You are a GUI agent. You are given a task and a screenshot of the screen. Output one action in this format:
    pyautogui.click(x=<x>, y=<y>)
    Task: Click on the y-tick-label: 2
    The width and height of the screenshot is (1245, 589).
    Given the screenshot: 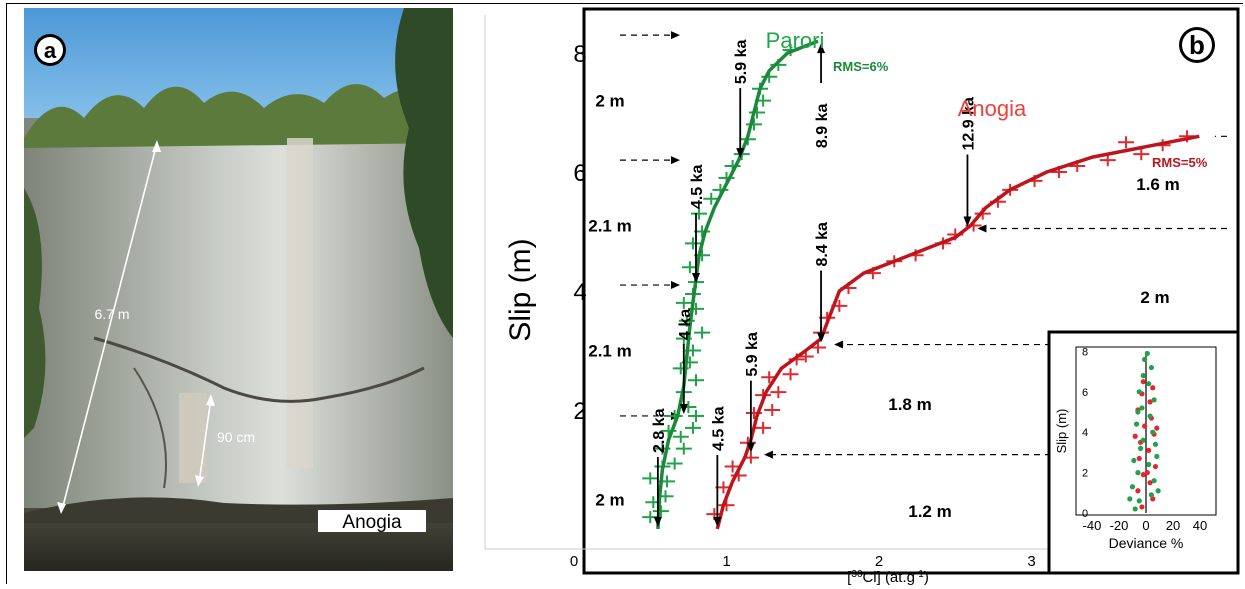 What is the action you would take?
    pyautogui.click(x=579, y=411)
    